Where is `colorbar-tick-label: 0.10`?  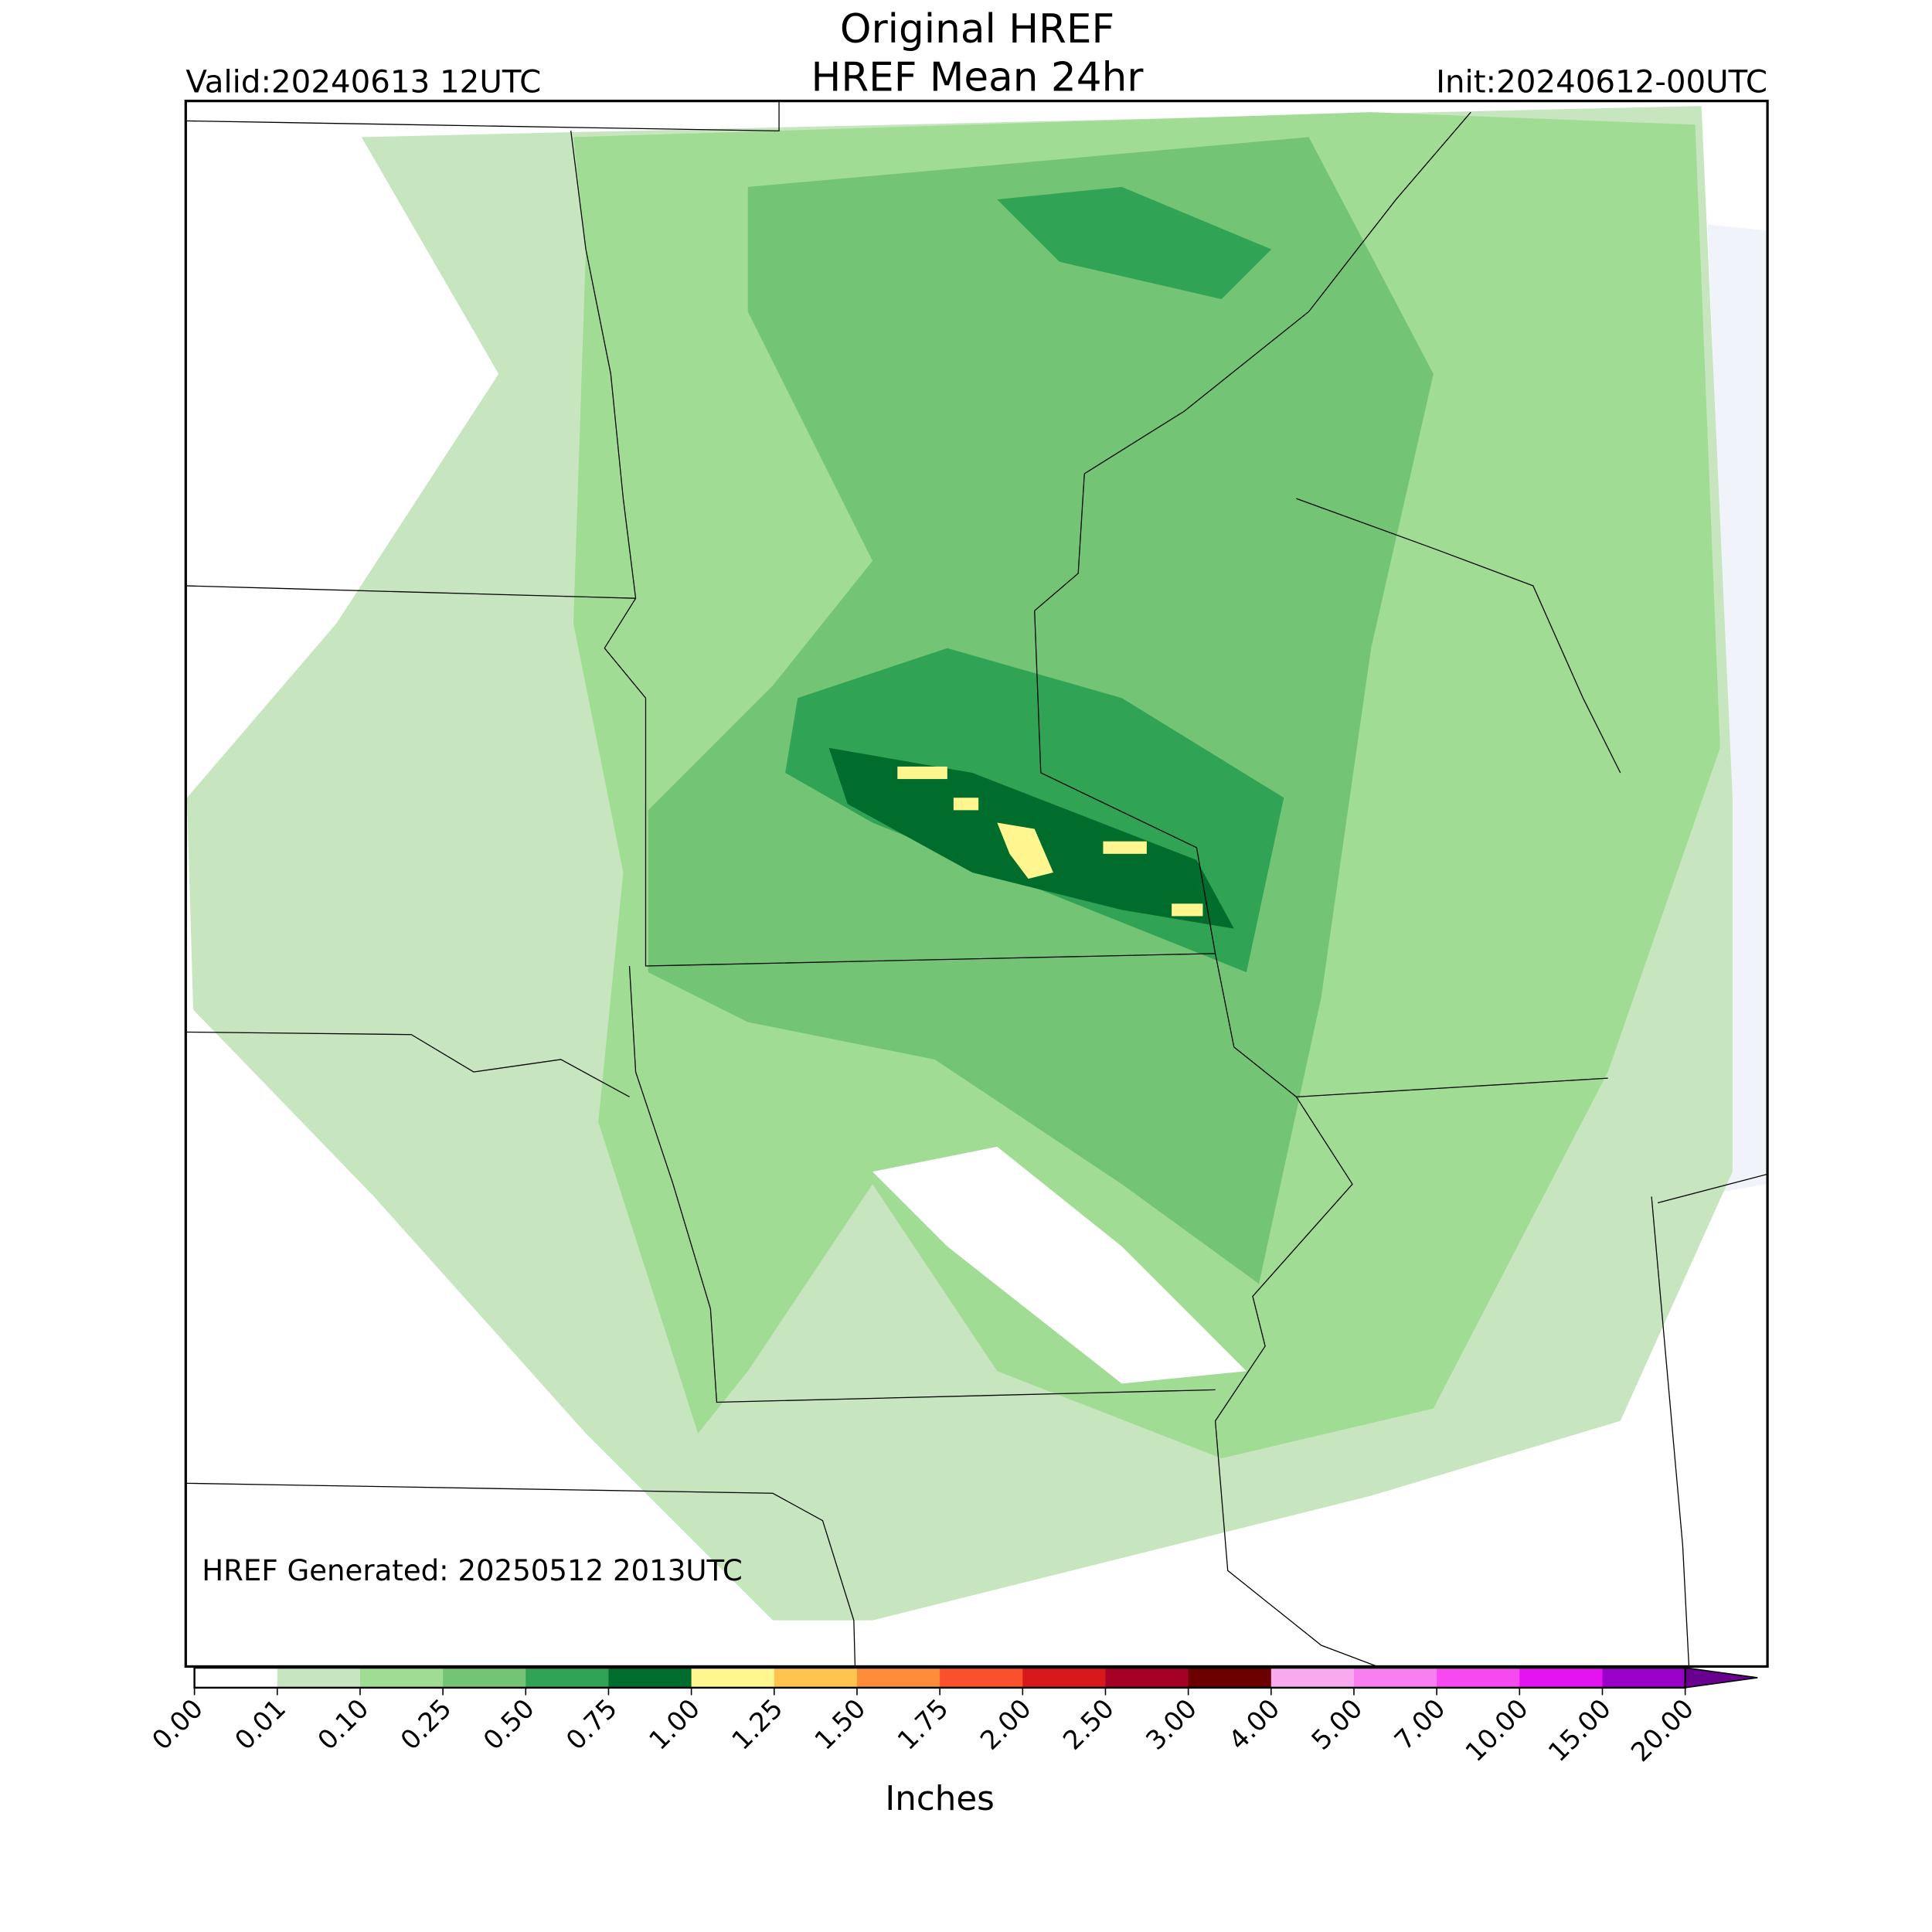
colorbar-tick-label: 0.10 is located at coordinates (344, 1725).